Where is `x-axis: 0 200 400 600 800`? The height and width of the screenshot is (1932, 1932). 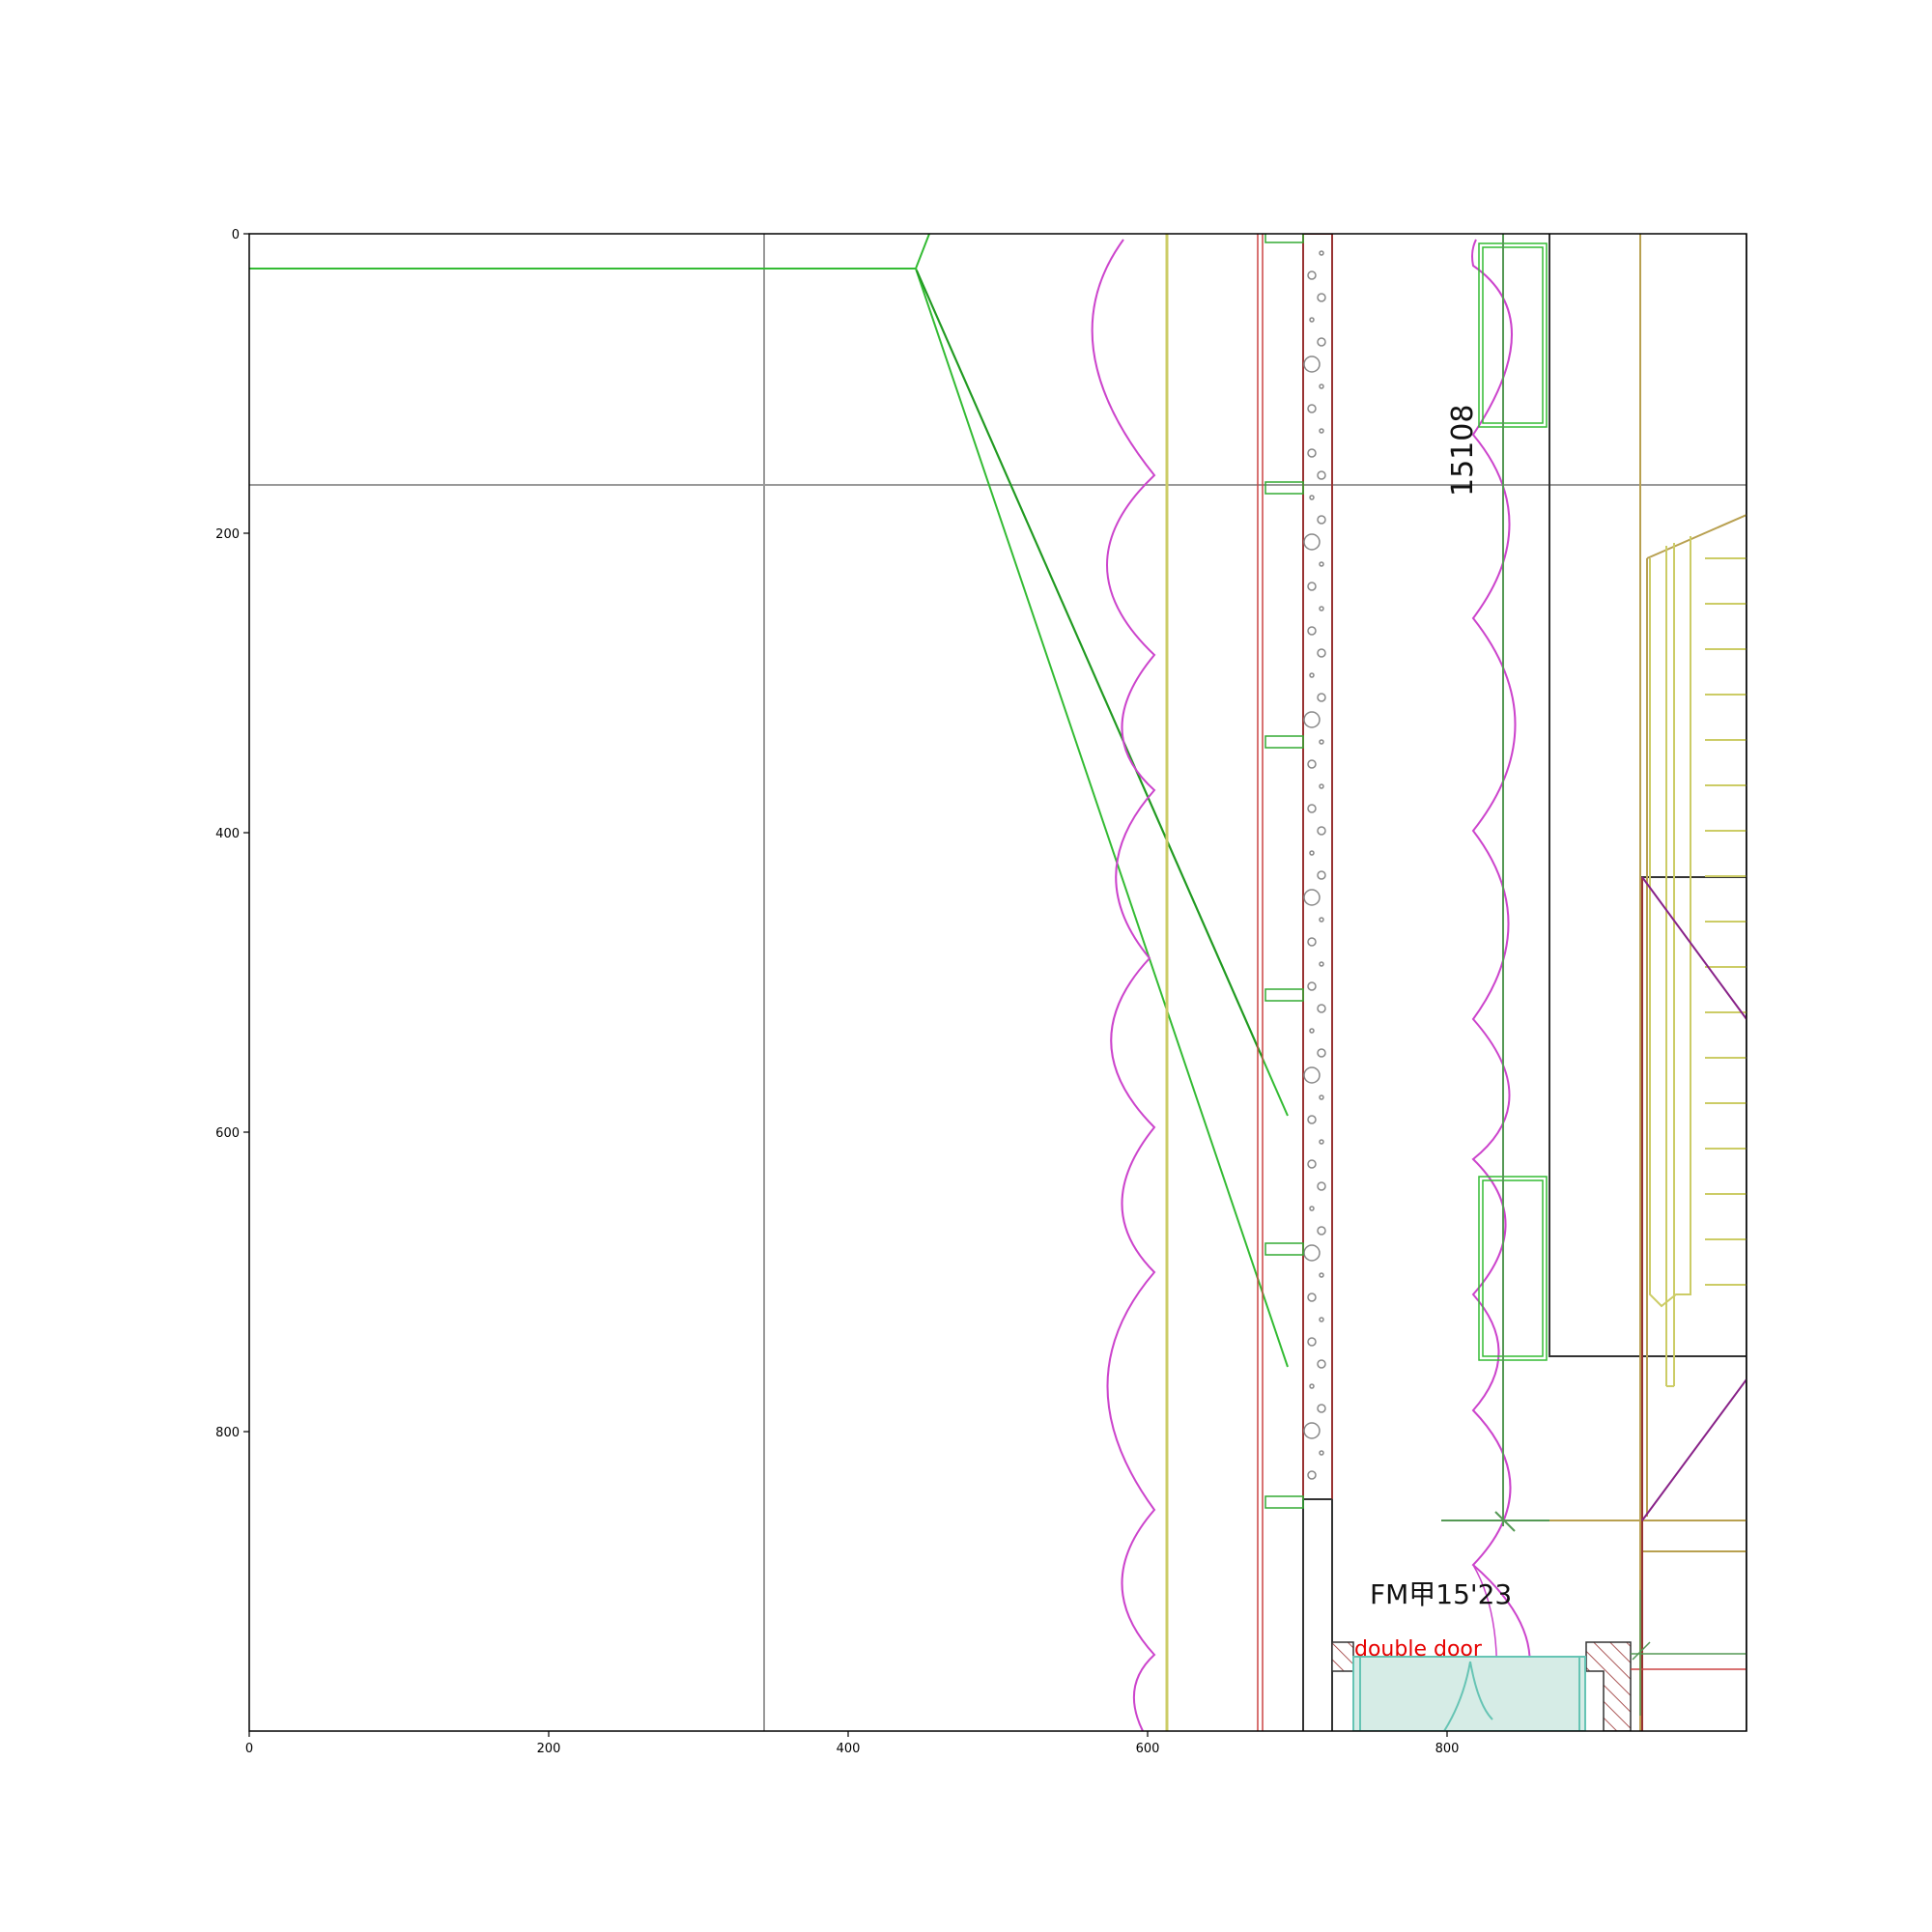
x-axis: 0 200 400 600 800 is located at coordinates (852, 1743).